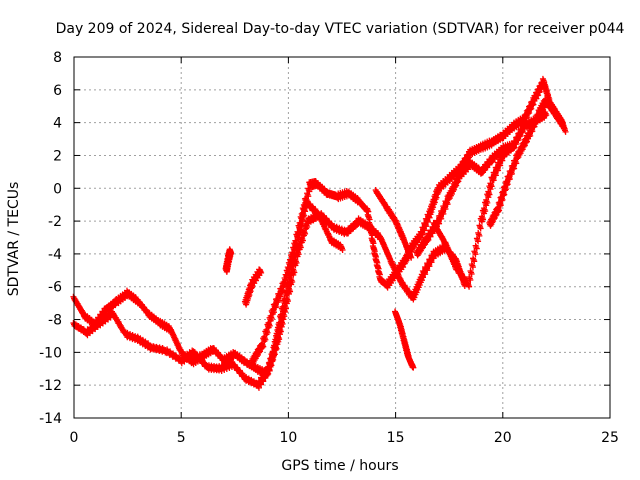  Describe the element at coordinates (57, 124) in the screenshot. I see `y-tick-label: 4` at that location.